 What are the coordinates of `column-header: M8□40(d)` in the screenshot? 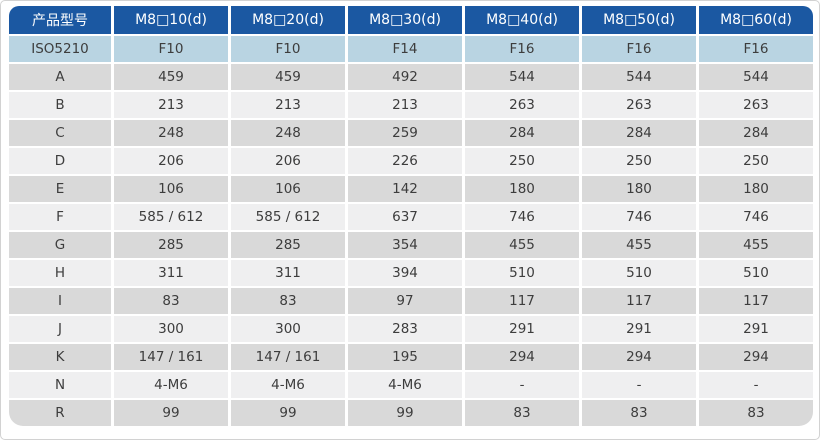 It's located at (522, 20).